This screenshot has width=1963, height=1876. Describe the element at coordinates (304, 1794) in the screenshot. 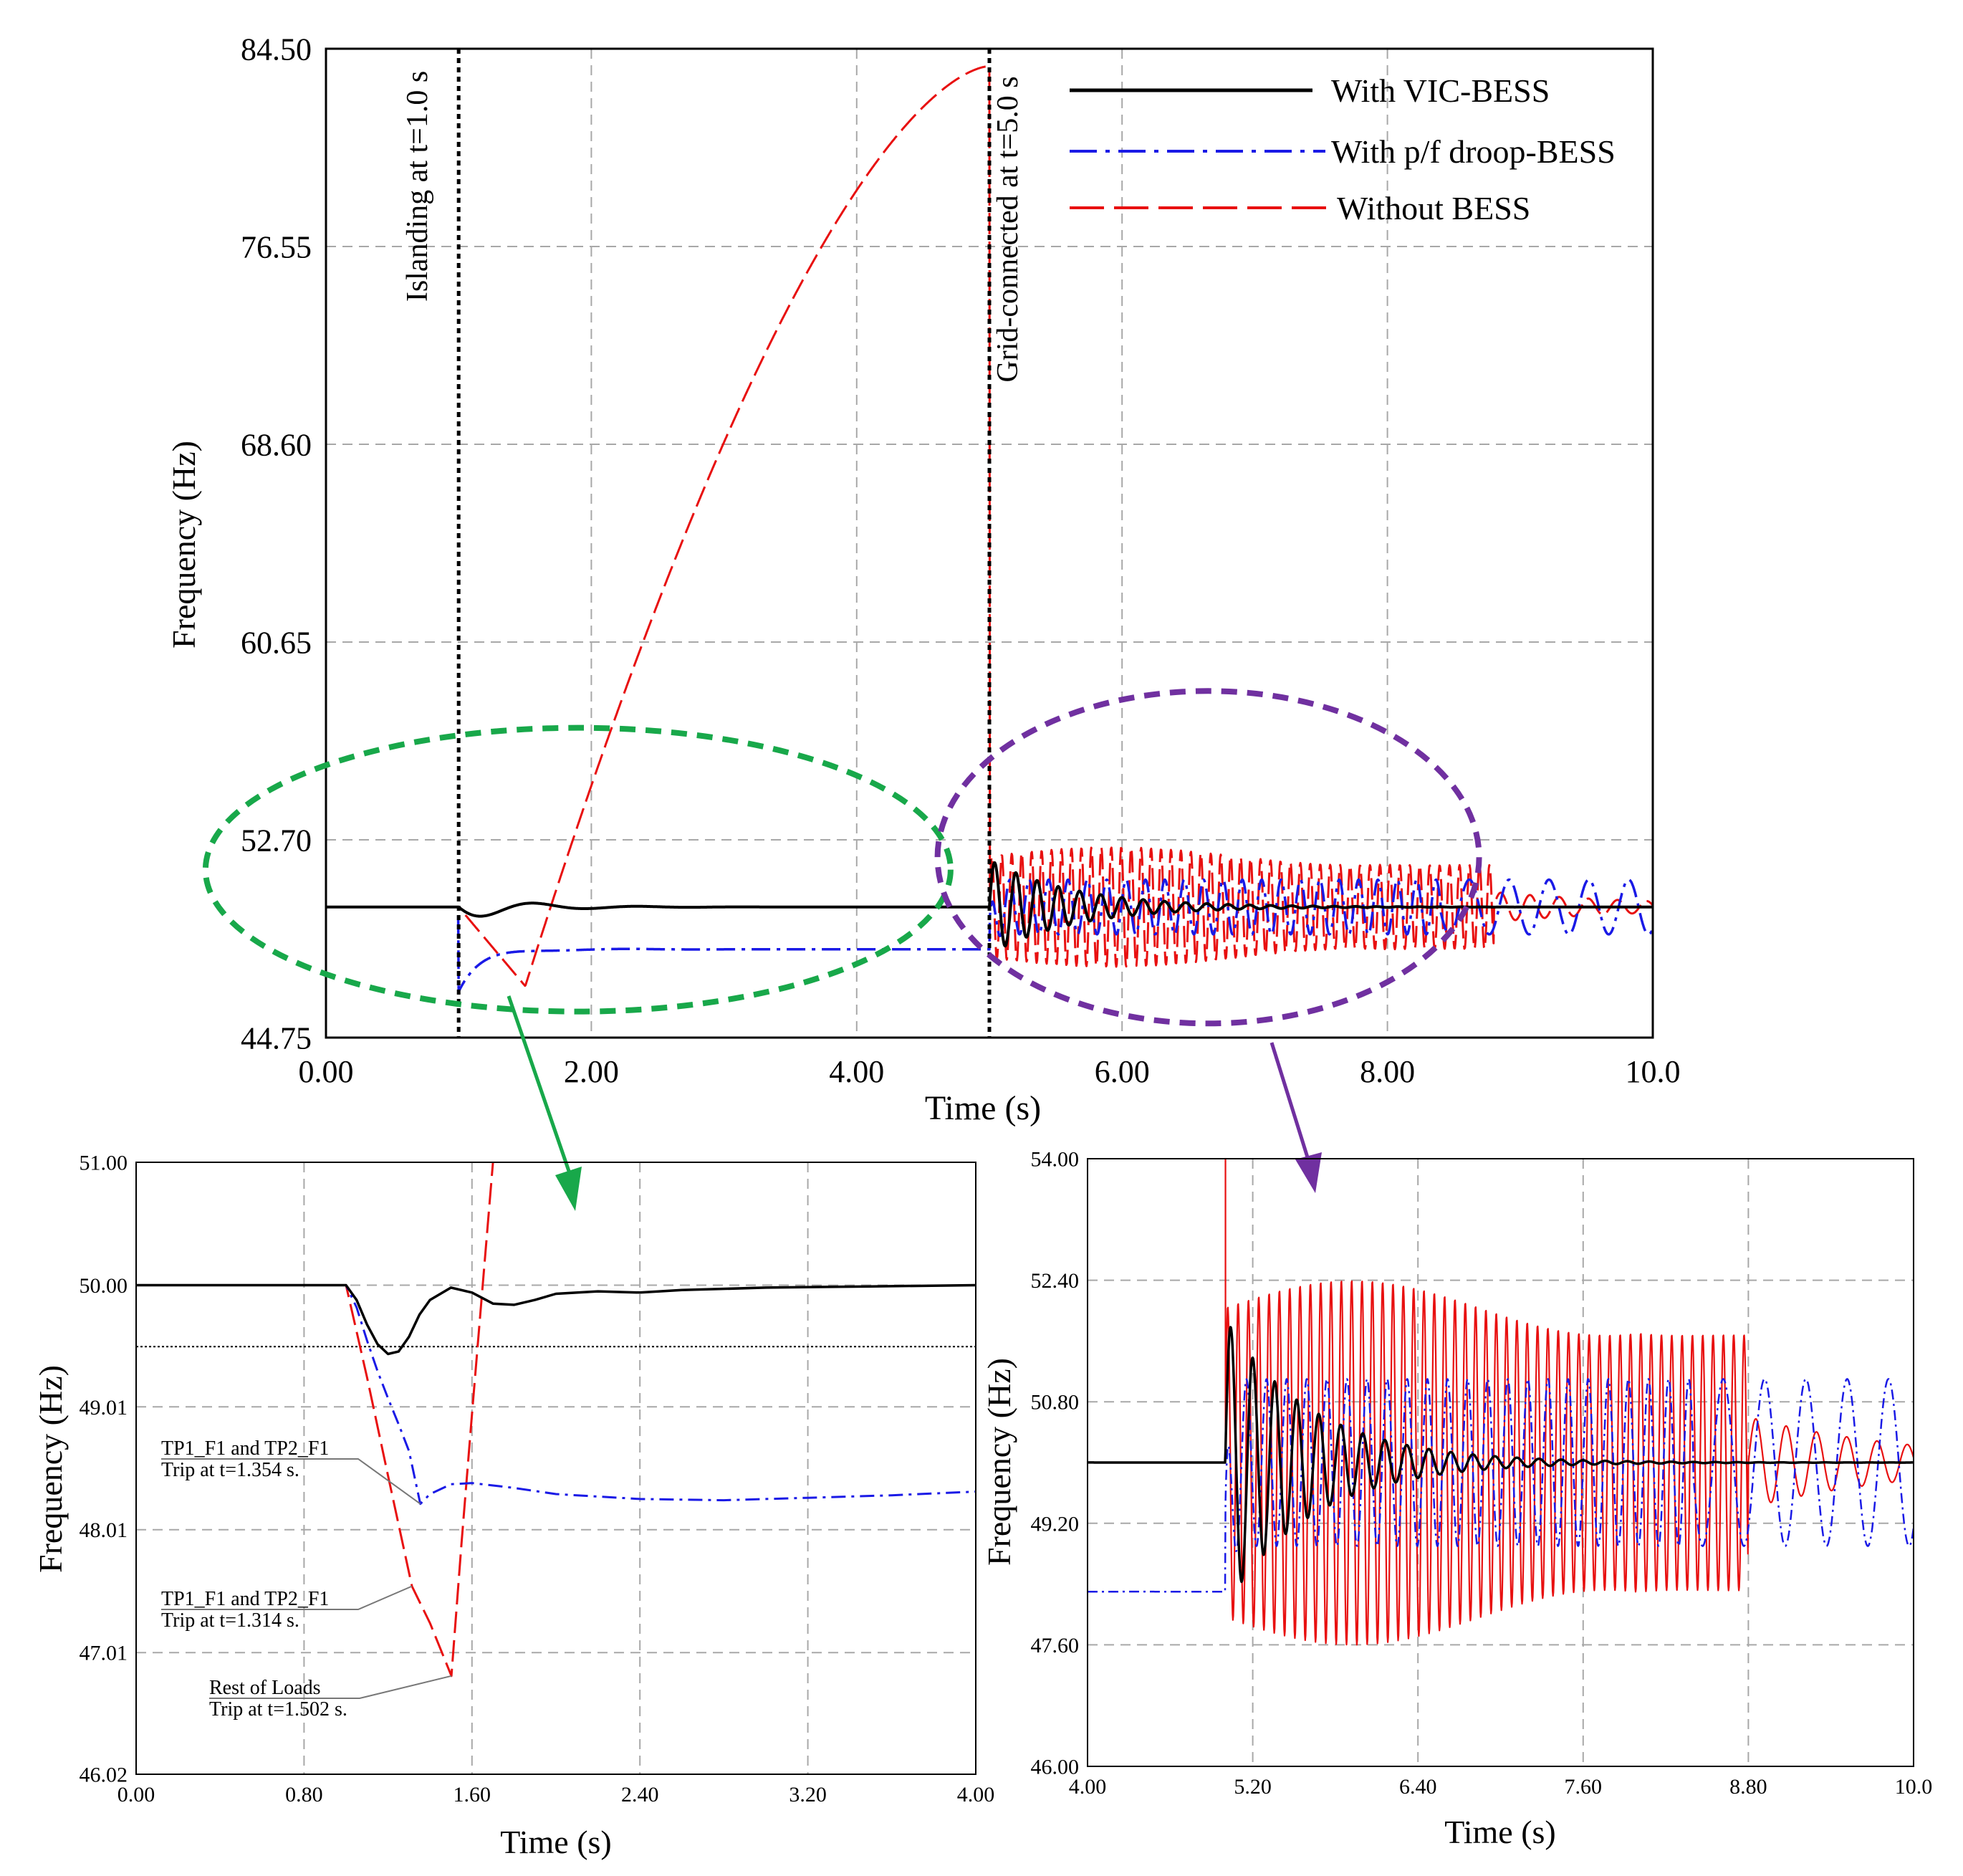

I see `x-tick-label: 0.80` at that location.